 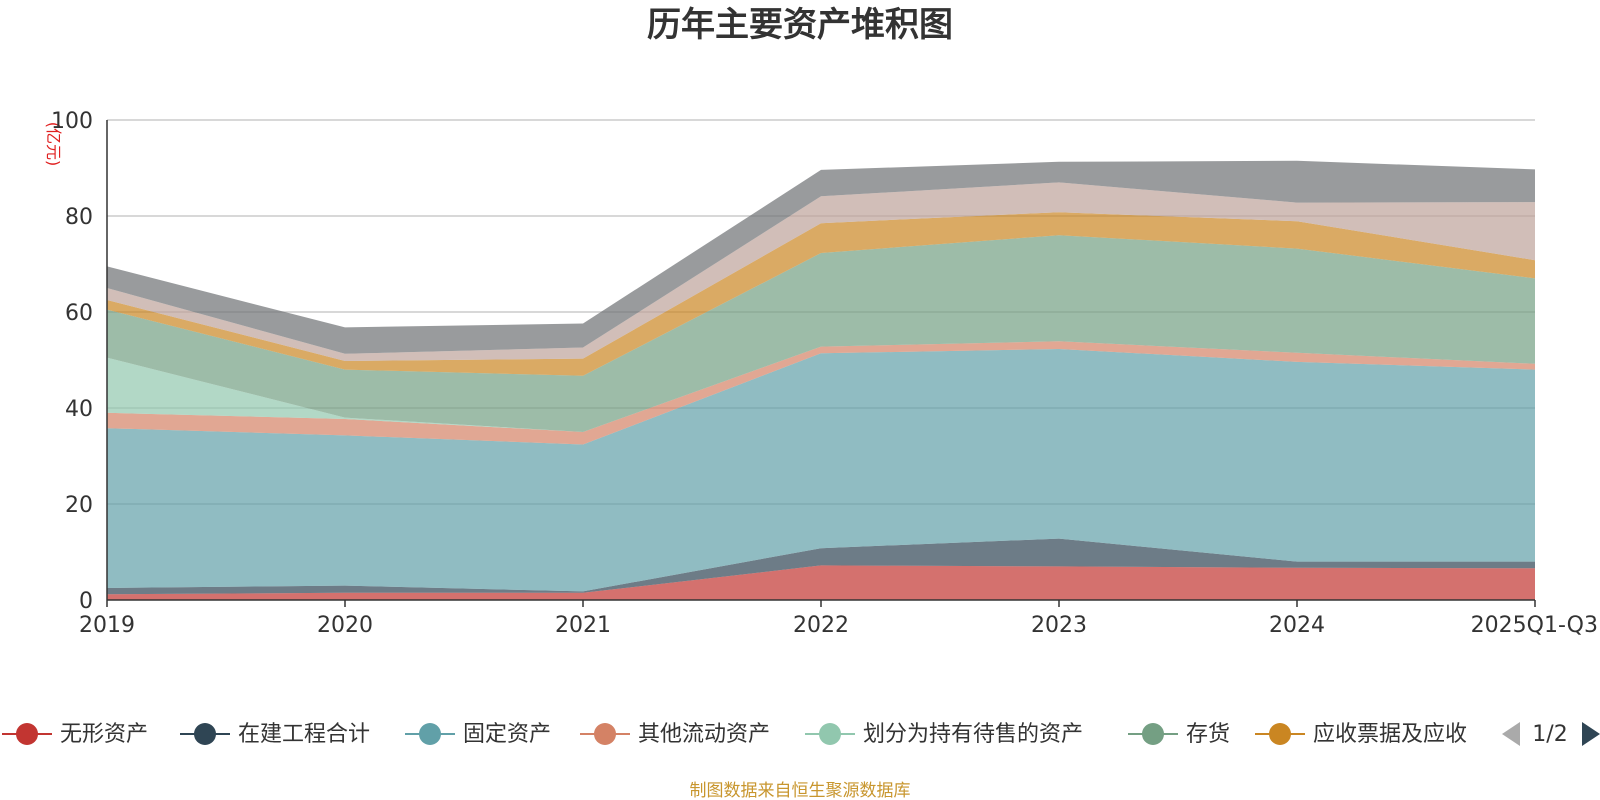 I want to click on legend-label: 划分为持有待售的资产, so click(x=973, y=734).